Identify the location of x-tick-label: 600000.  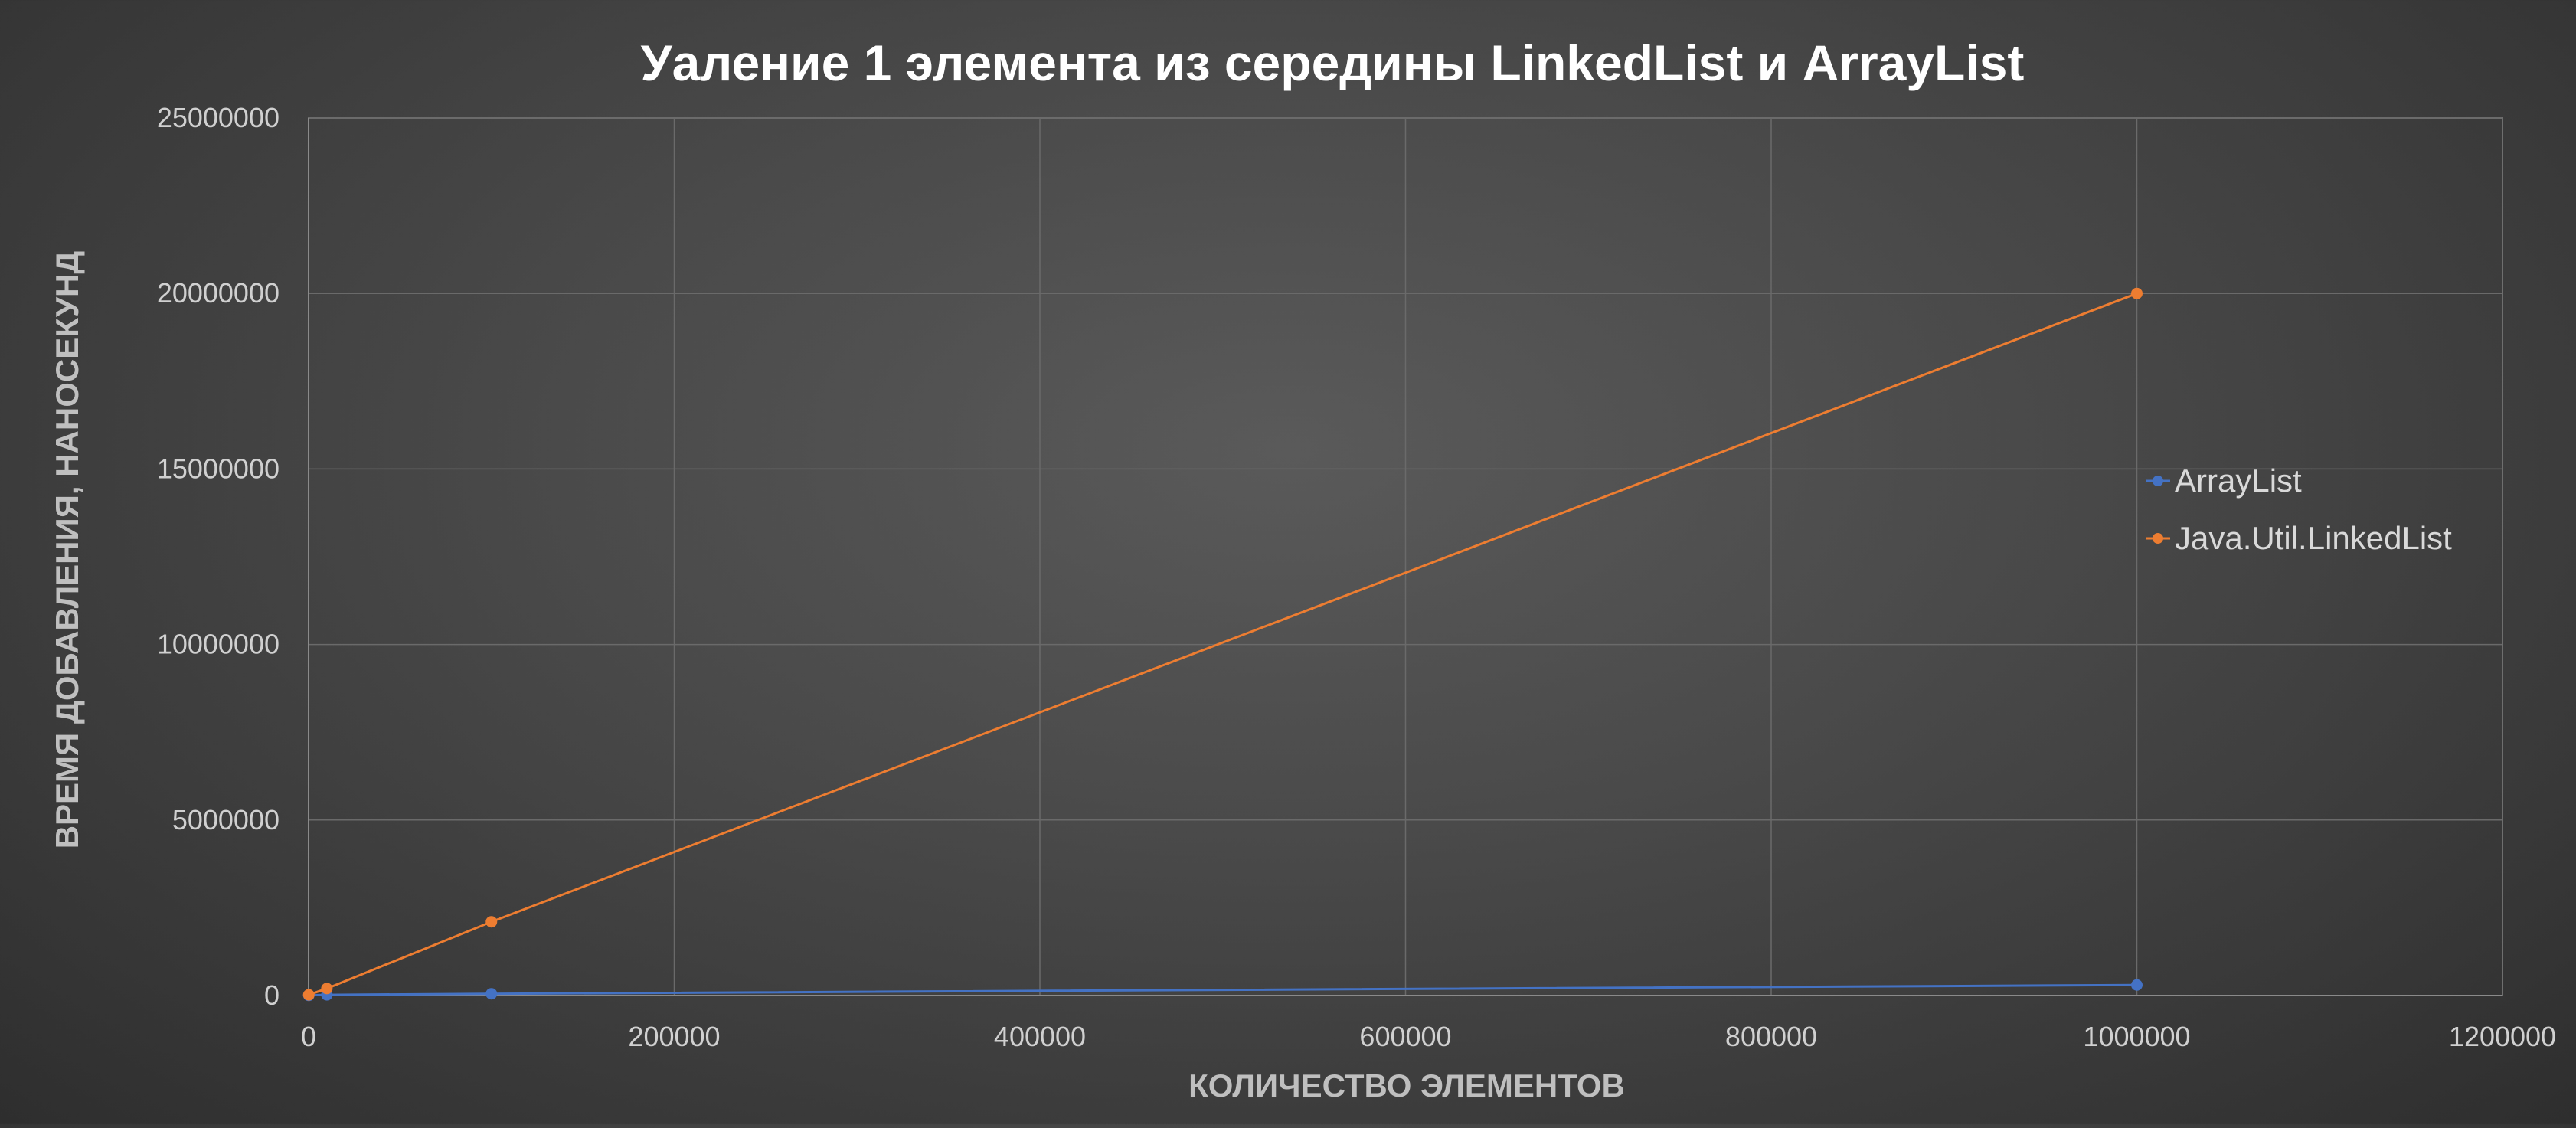
(1405, 1036).